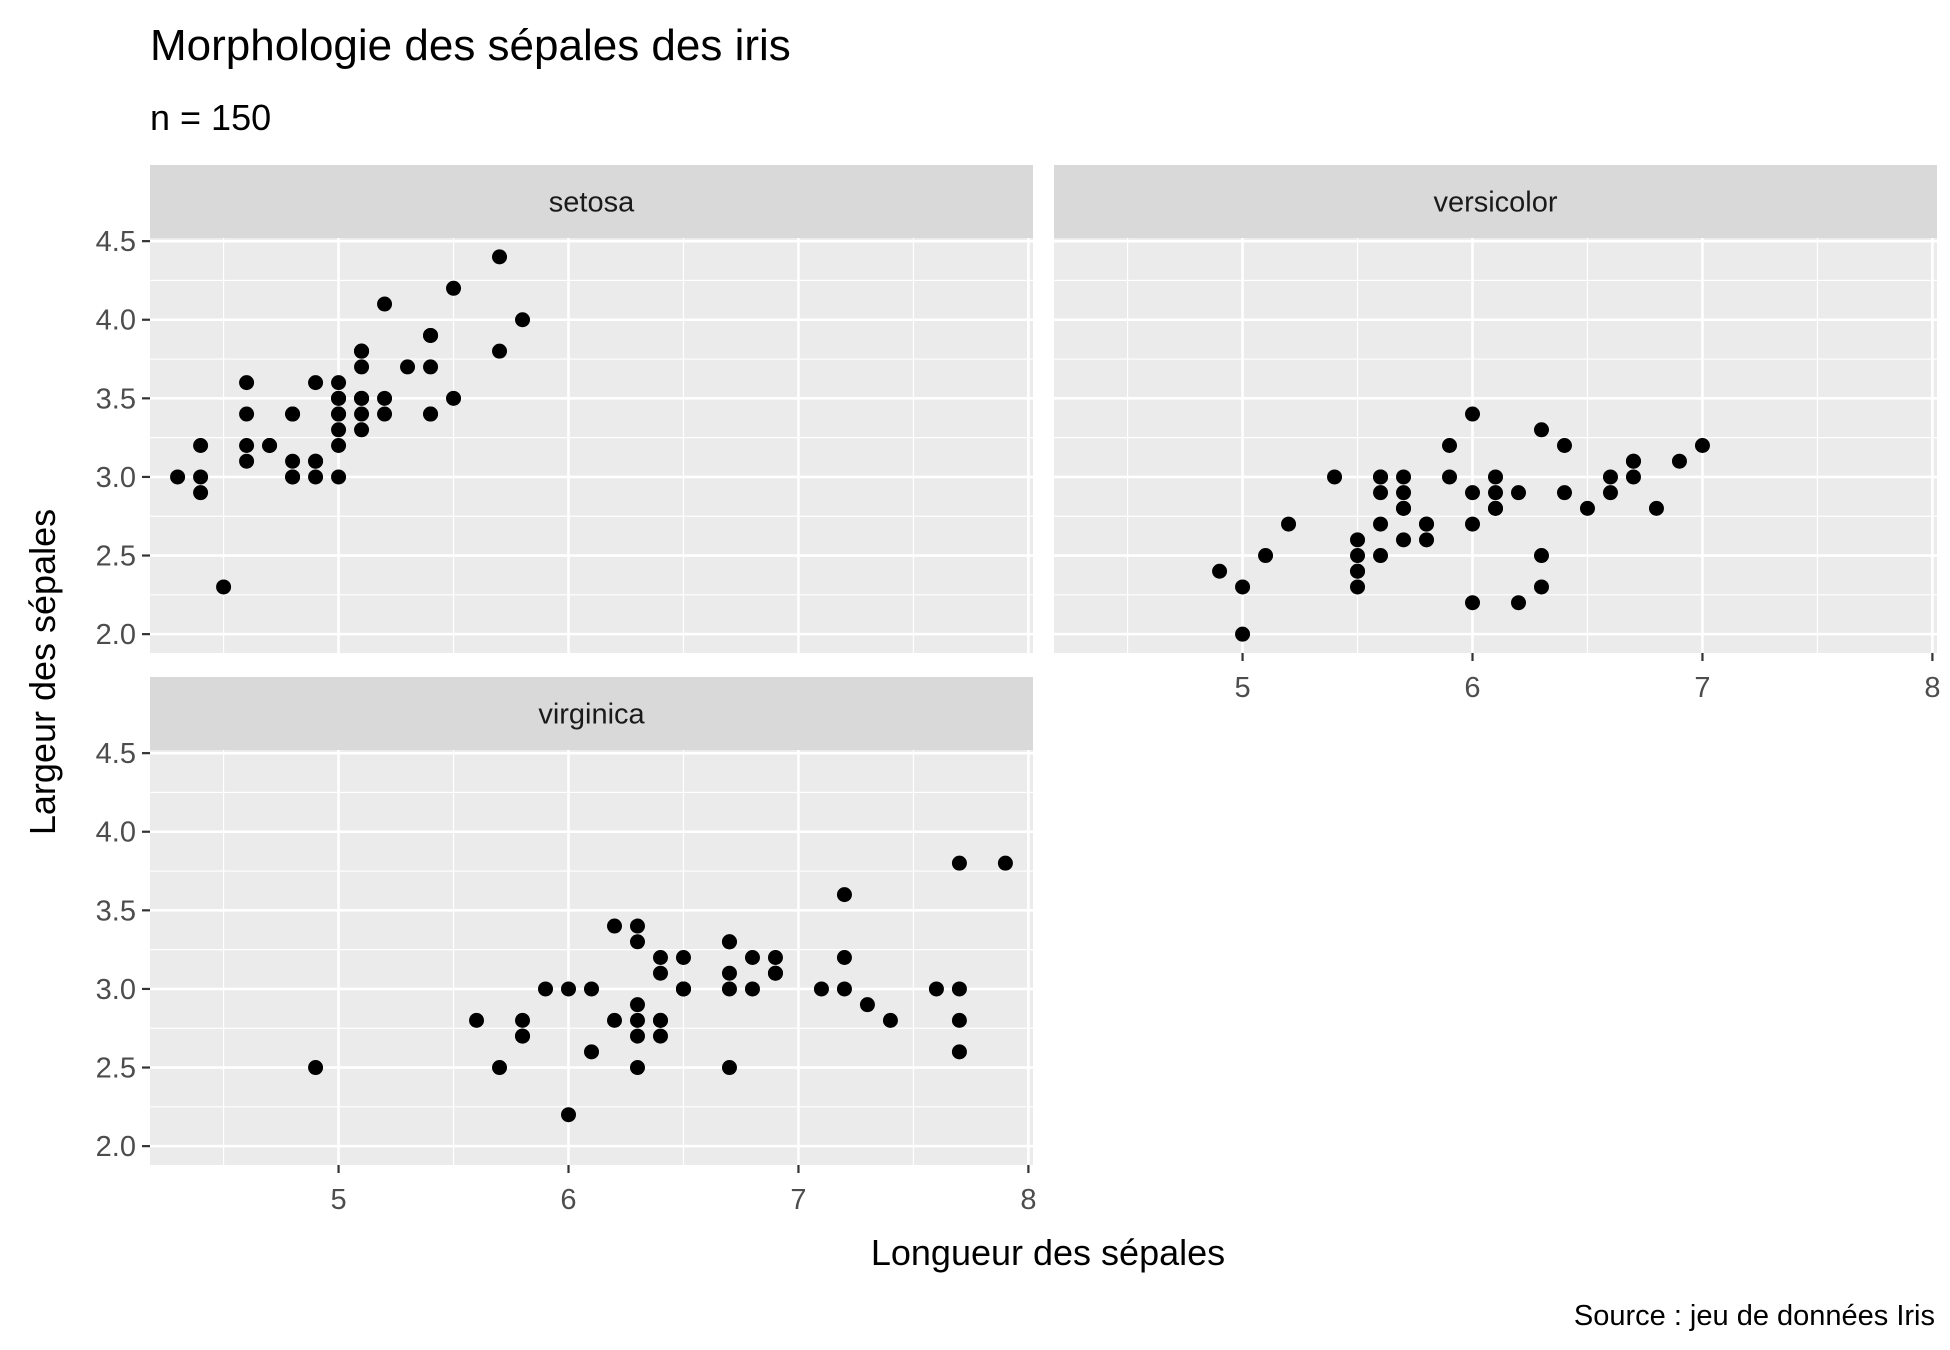 The height and width of the screenshot is (1350, 1950). I want to click on y-axis-title: Largeur des sépales, so click(42, 672).